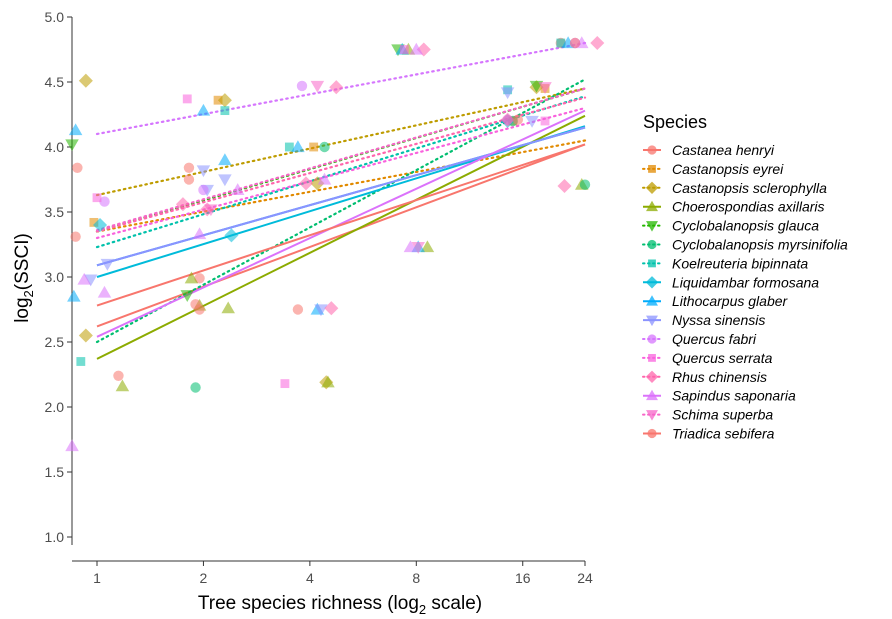  I want to click on x-tick-label: 1, so click(97, 578).